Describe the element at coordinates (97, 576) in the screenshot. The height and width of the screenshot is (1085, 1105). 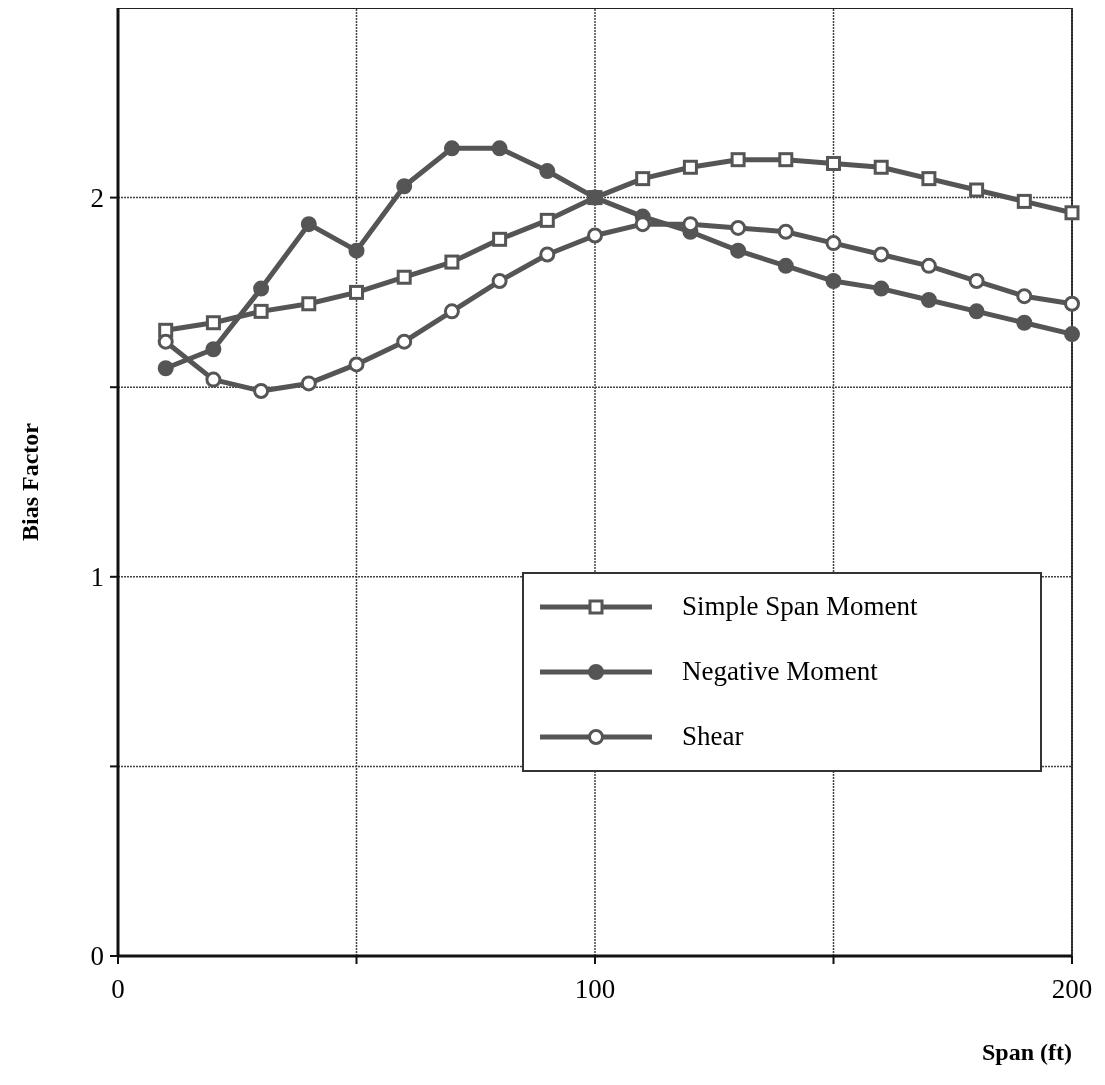
I see `y-tick-label: 1` at that location.